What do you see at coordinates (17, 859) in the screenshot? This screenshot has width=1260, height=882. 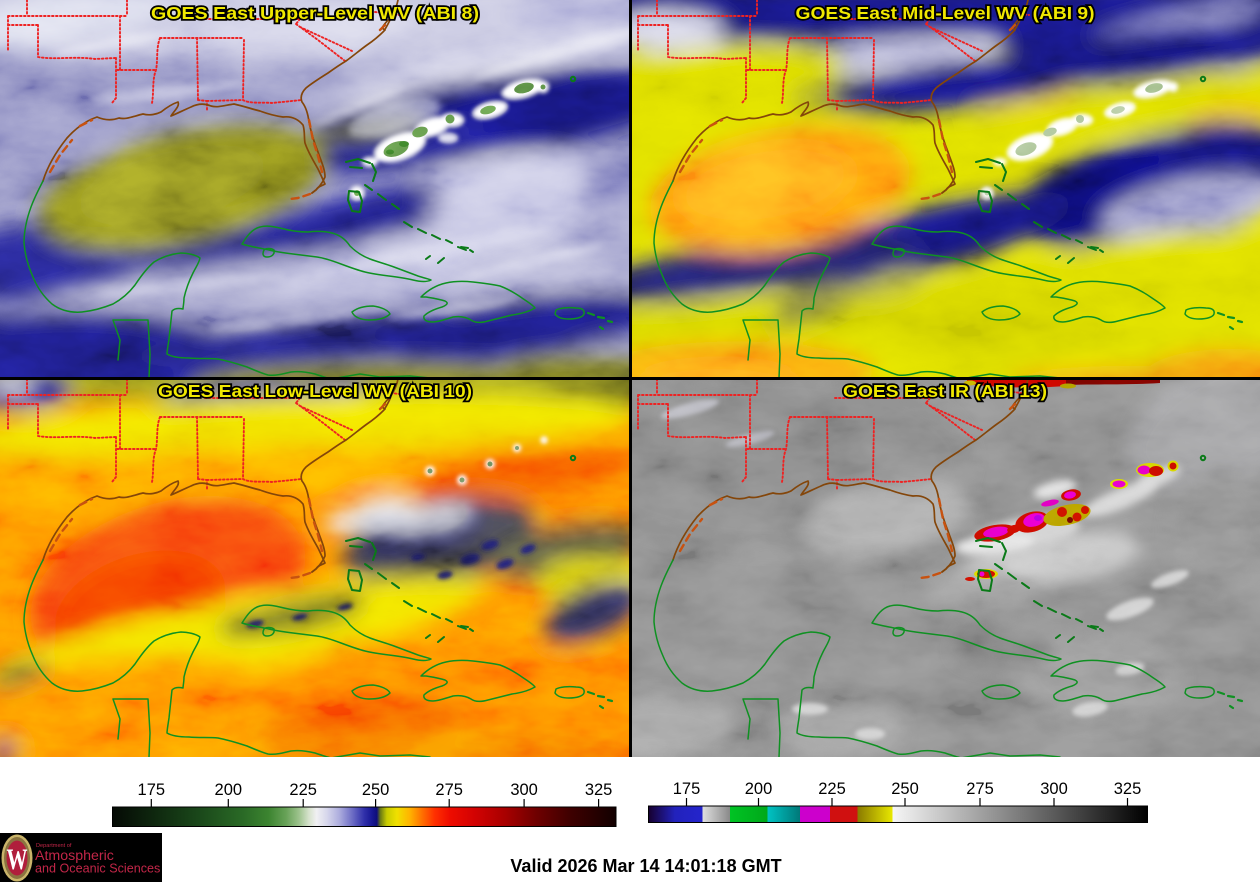 I see `svg-text: W` at bounding box center [17, 859].